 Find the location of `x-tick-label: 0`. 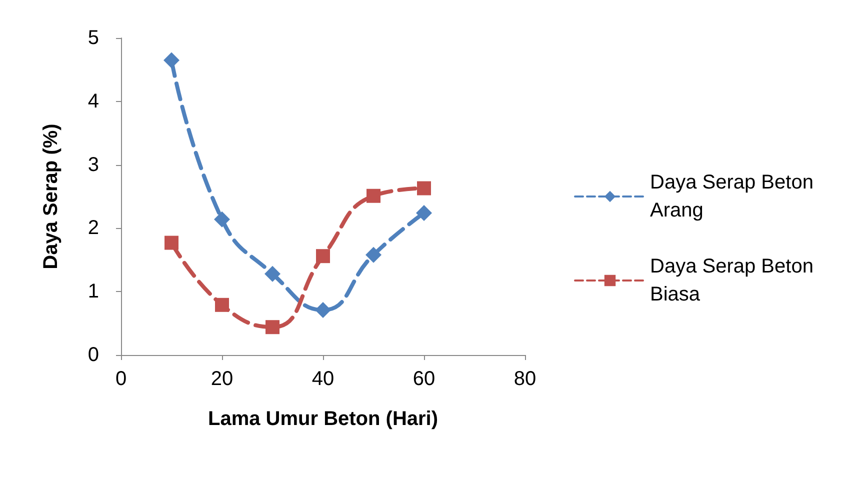

x-tick-label: 0 is located at coordinates (121, 379).